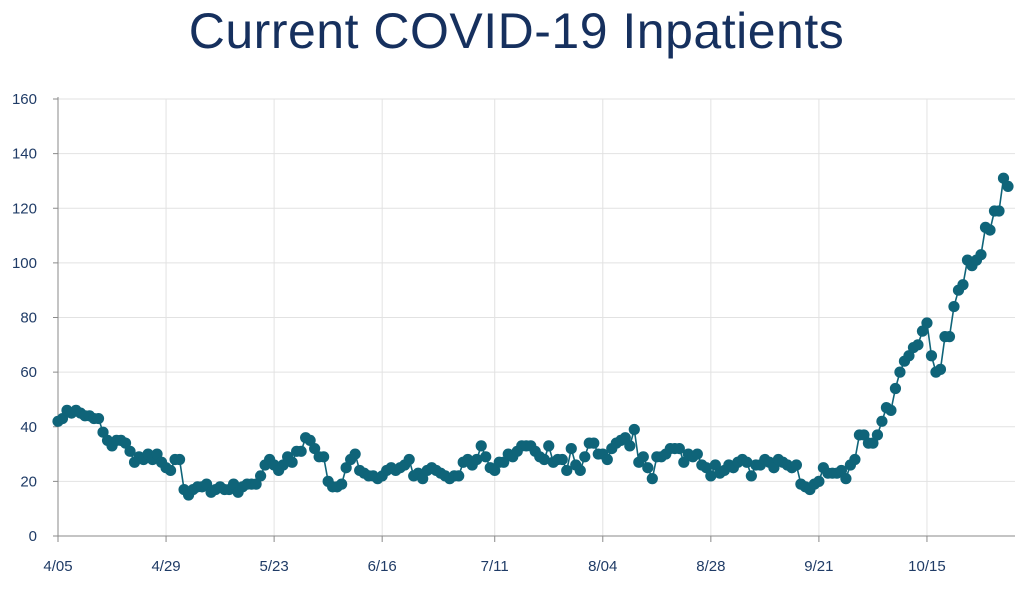  Describe the element at coordinates (24, 154) in the screenshot. I see `y-tick-label: 140` at that location.